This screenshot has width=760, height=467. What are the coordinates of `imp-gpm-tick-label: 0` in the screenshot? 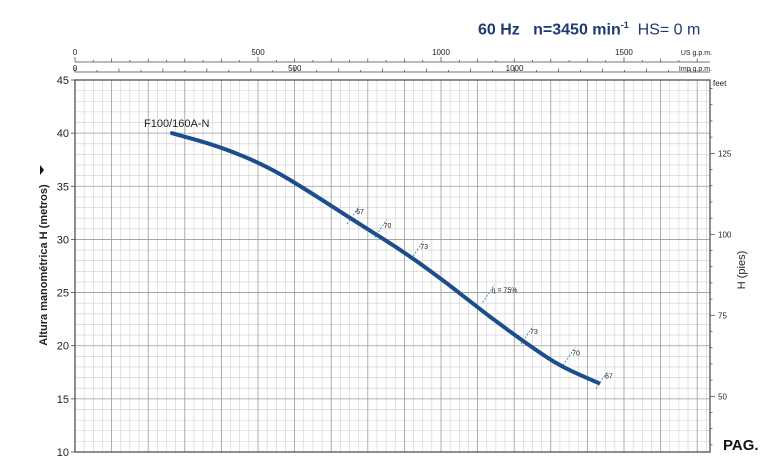 It's located at (75, 68).